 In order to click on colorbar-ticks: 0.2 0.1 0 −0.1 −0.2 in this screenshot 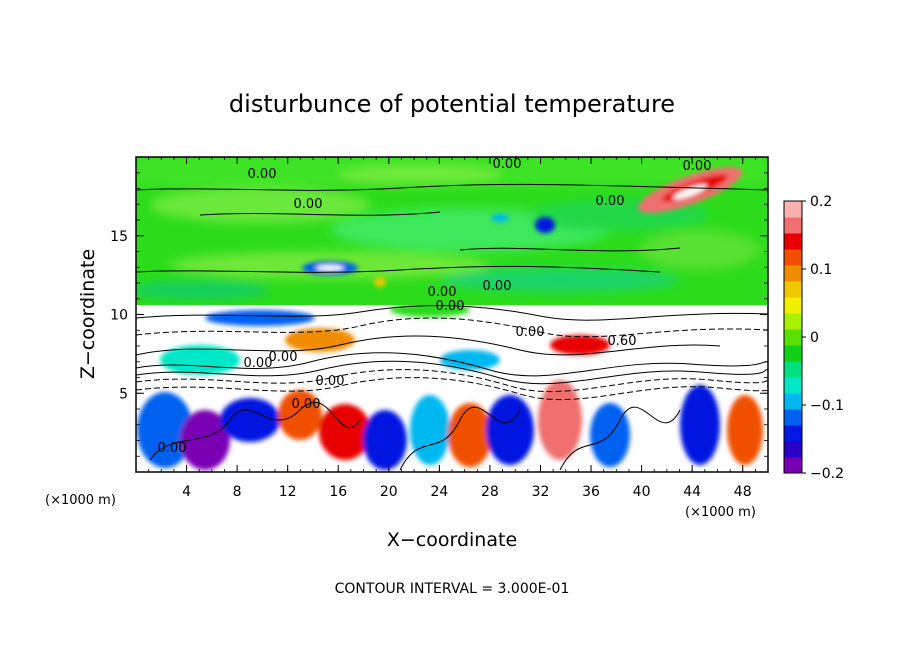, I will do `click(823, 338)`.